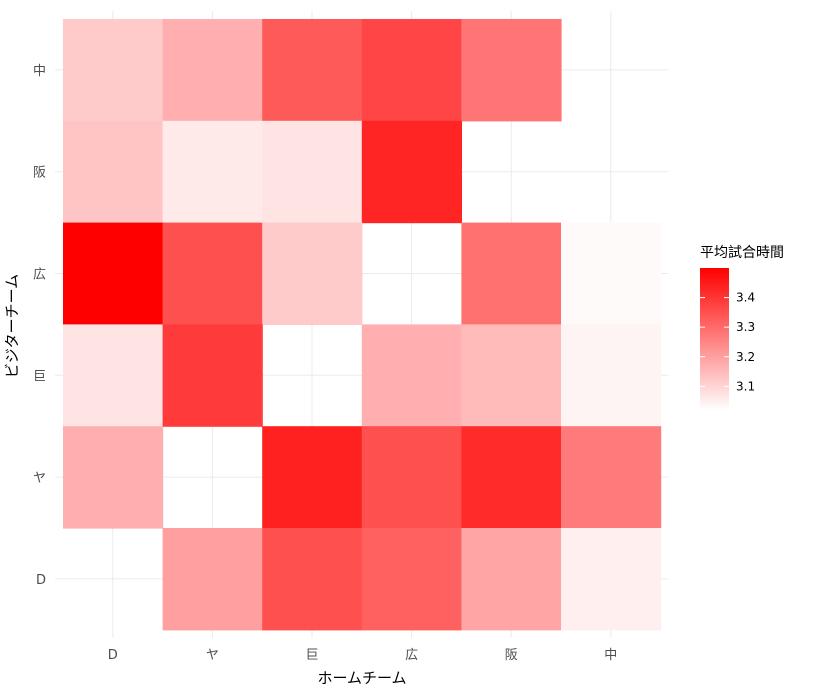 The height and width of the screenshot is (698, 820). What do you see at coordinates (212, 273) in the screenshot?
I see `heatmap-cell-広-ヤ` at bounding box center [212, 273].